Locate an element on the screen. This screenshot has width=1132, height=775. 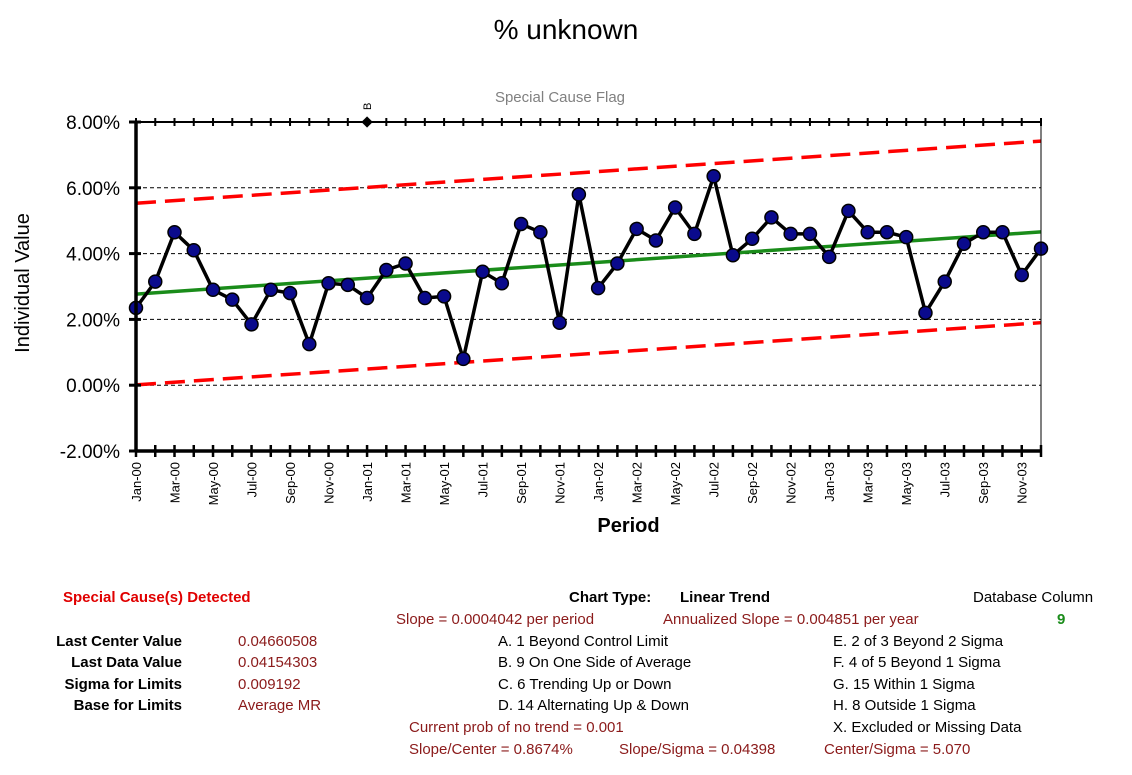
stat-label: Last Center Value is located at coordinates (119, 641).